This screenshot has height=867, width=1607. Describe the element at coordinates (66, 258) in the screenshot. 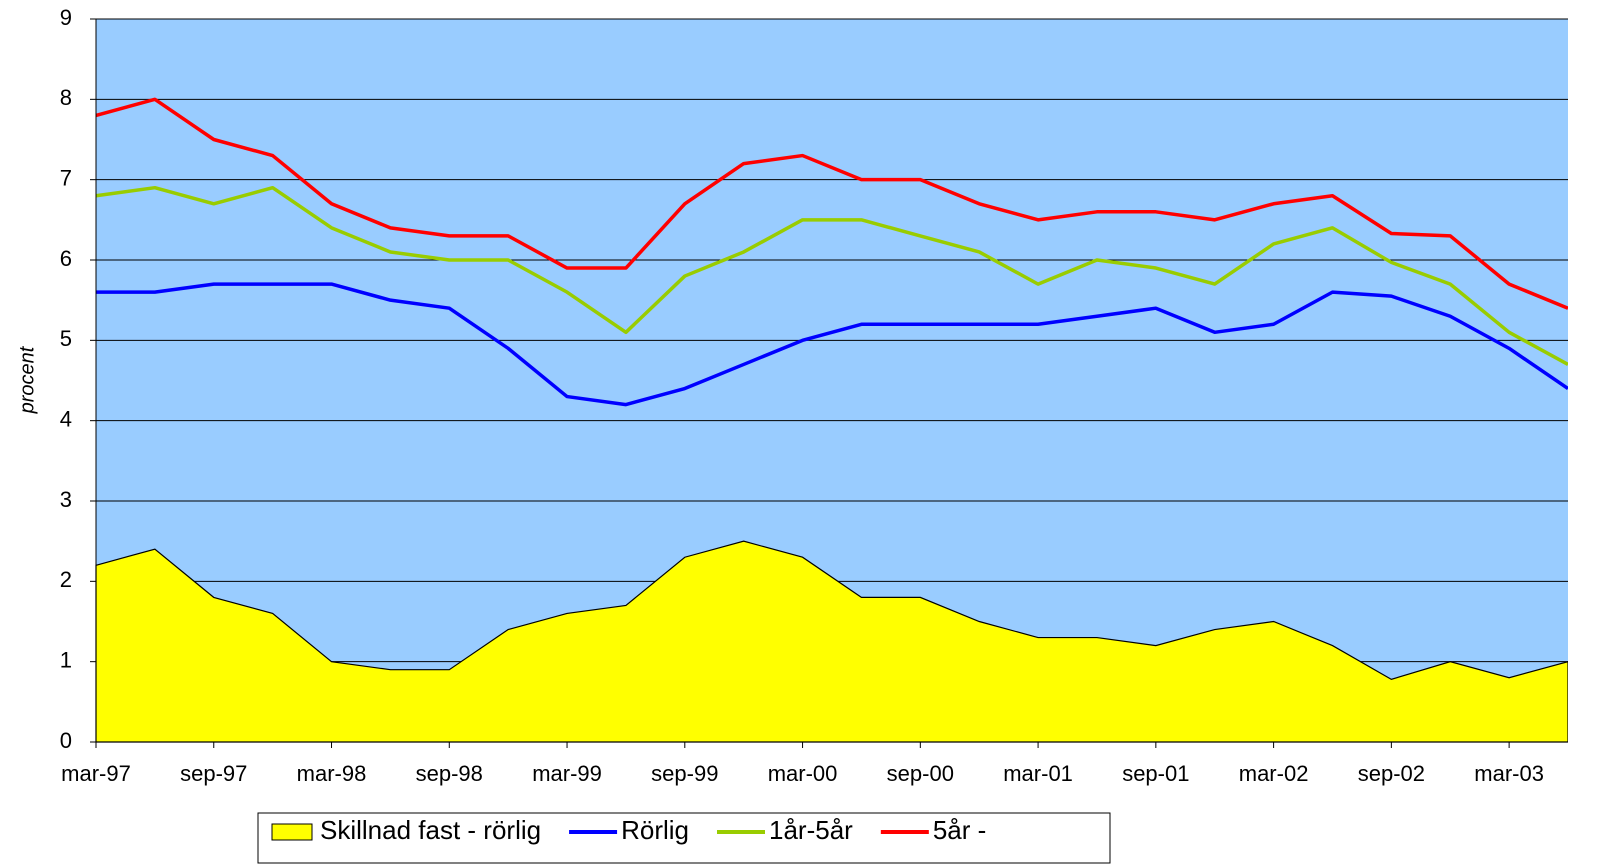

I see `y-tick-label: 6` at that location.